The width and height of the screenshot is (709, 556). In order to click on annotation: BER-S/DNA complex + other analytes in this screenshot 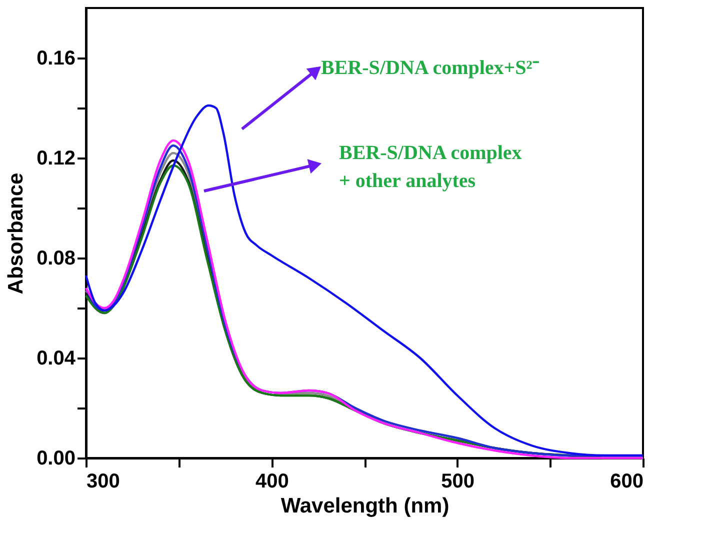, I will do `click(430, 167)`.